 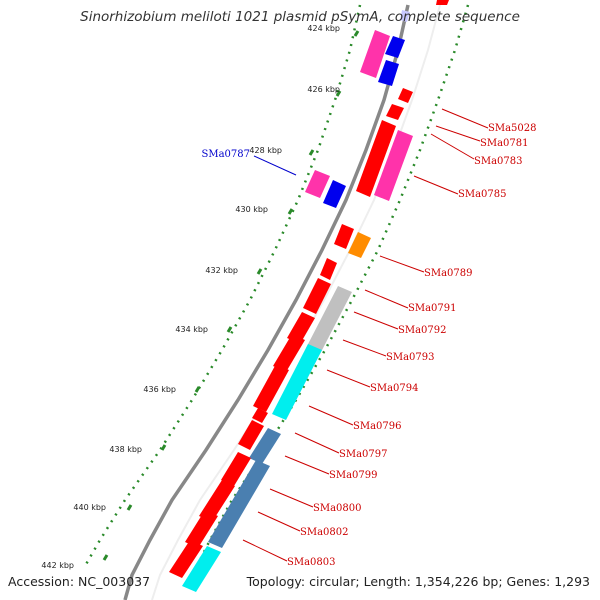 What do you see at coordinates (57, 565) in the screenshot?
I see `scale-tick-label: 442 kbp` at bounding box center [57, 565].